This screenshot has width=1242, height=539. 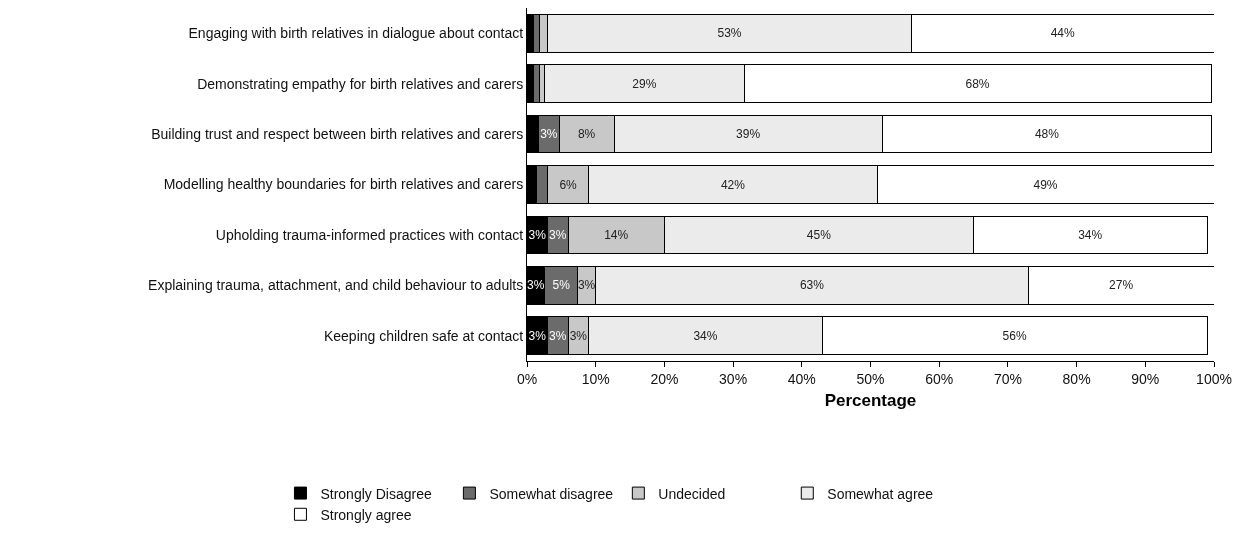 What do you see at coordinates (343, 184) in the screenshot?
I see `y-tick-label: Modelling healthy boundaries for birth relatives and carers` at bounding box center [343, 184].